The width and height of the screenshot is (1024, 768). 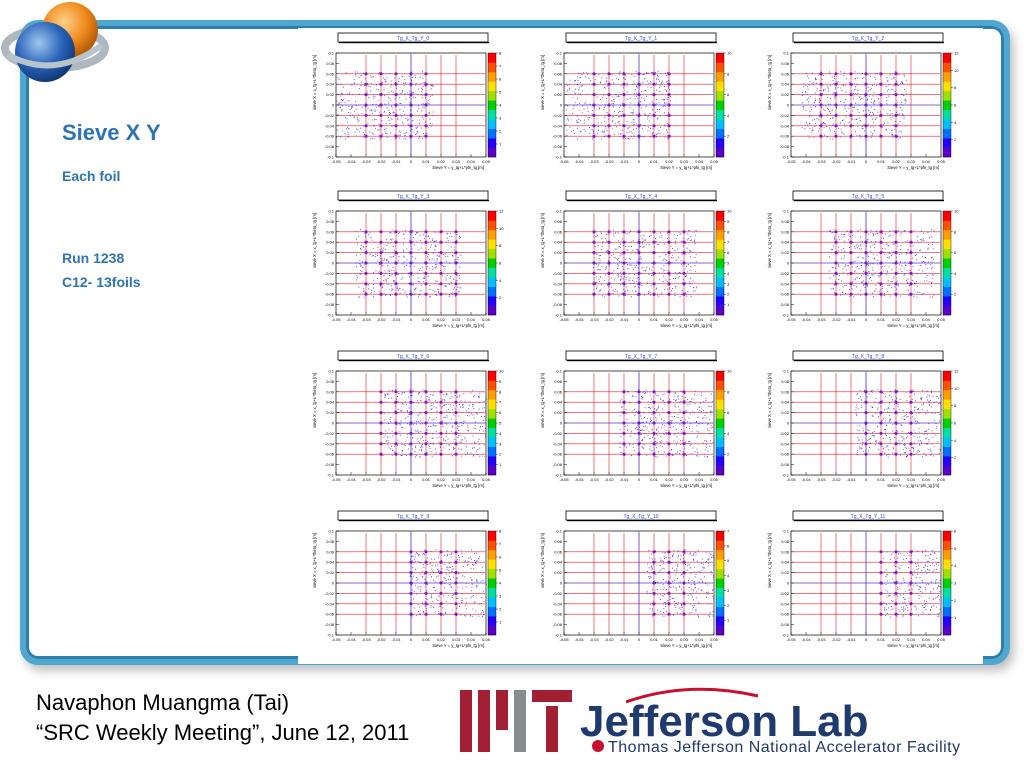 What do you see at coordinates (913, 167) in the screenshot?
I see `x-axis-label: Sieve Y = y_tg+L*phi_tg [m]` at bounding box center [913, 167].